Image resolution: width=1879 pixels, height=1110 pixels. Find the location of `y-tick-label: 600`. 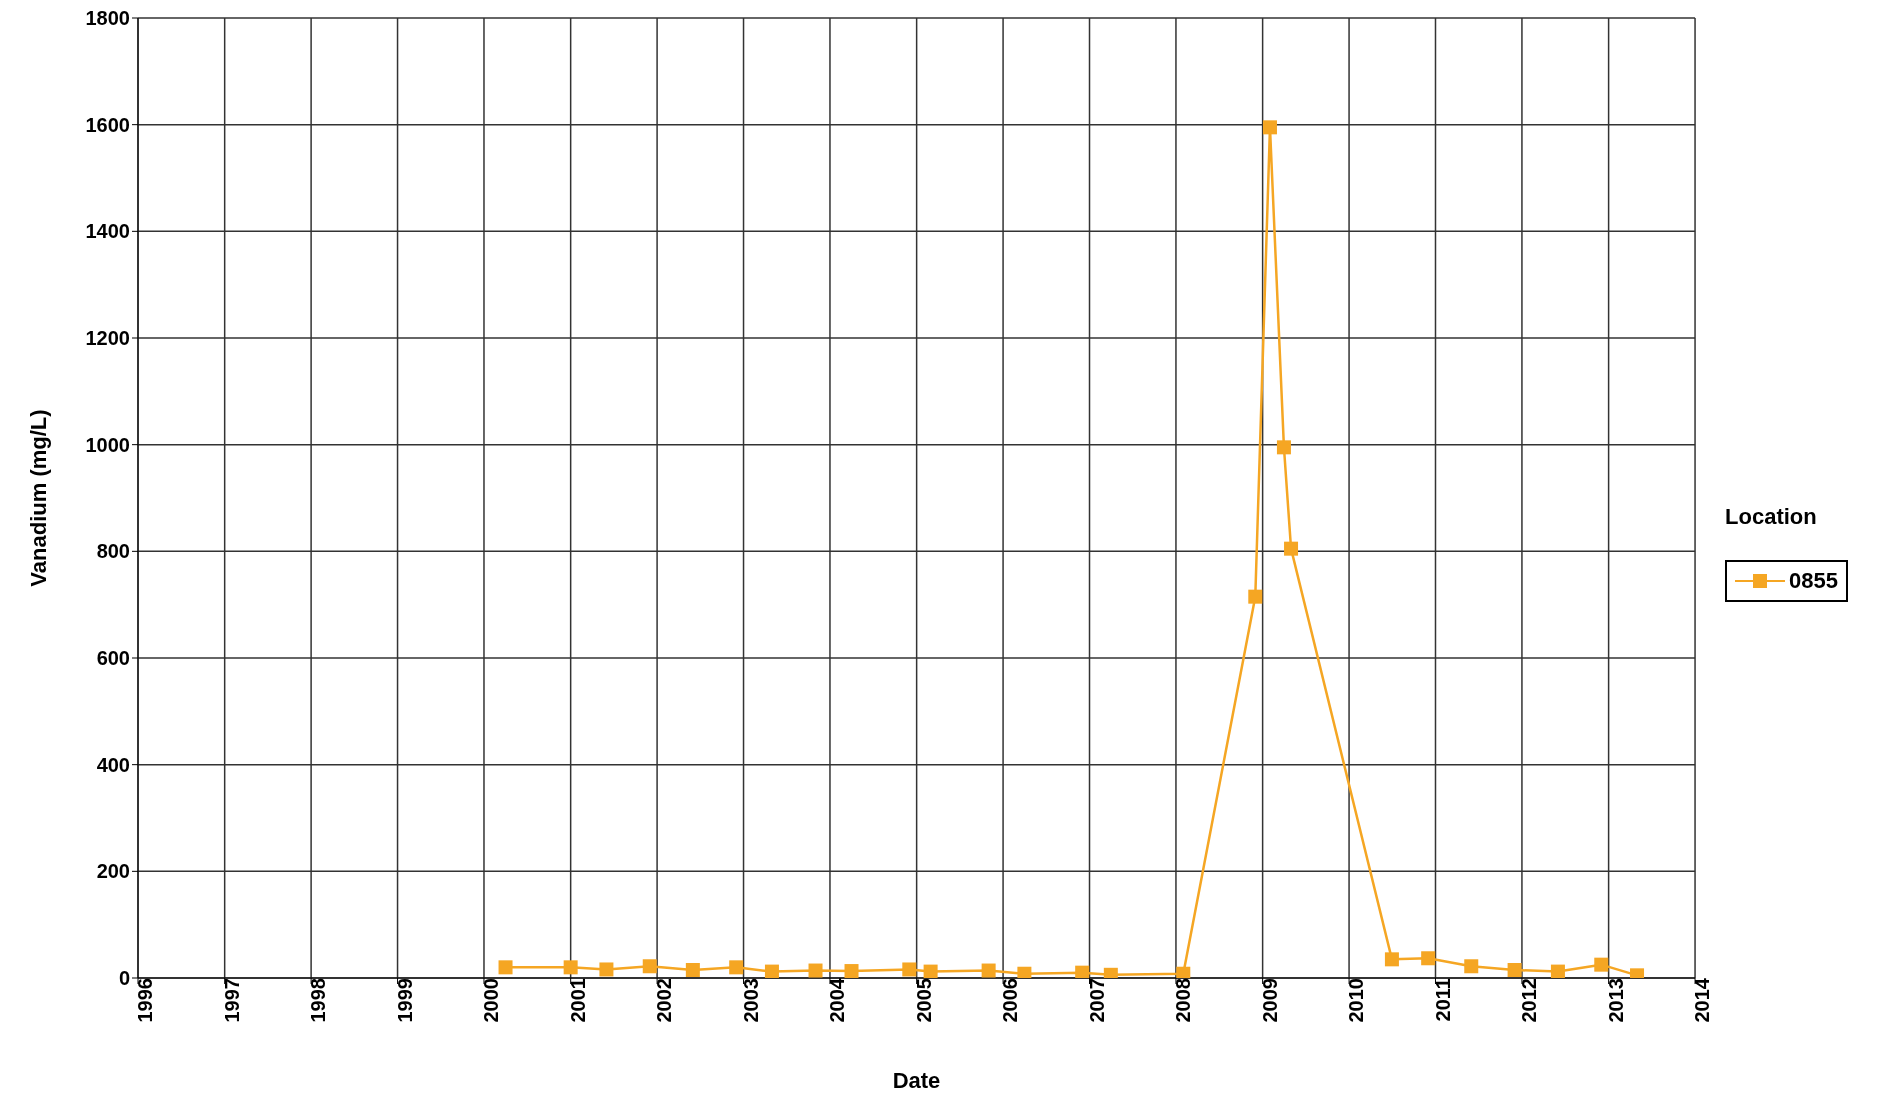

y-tick-label: 600 is located at coordinates (113, 658).